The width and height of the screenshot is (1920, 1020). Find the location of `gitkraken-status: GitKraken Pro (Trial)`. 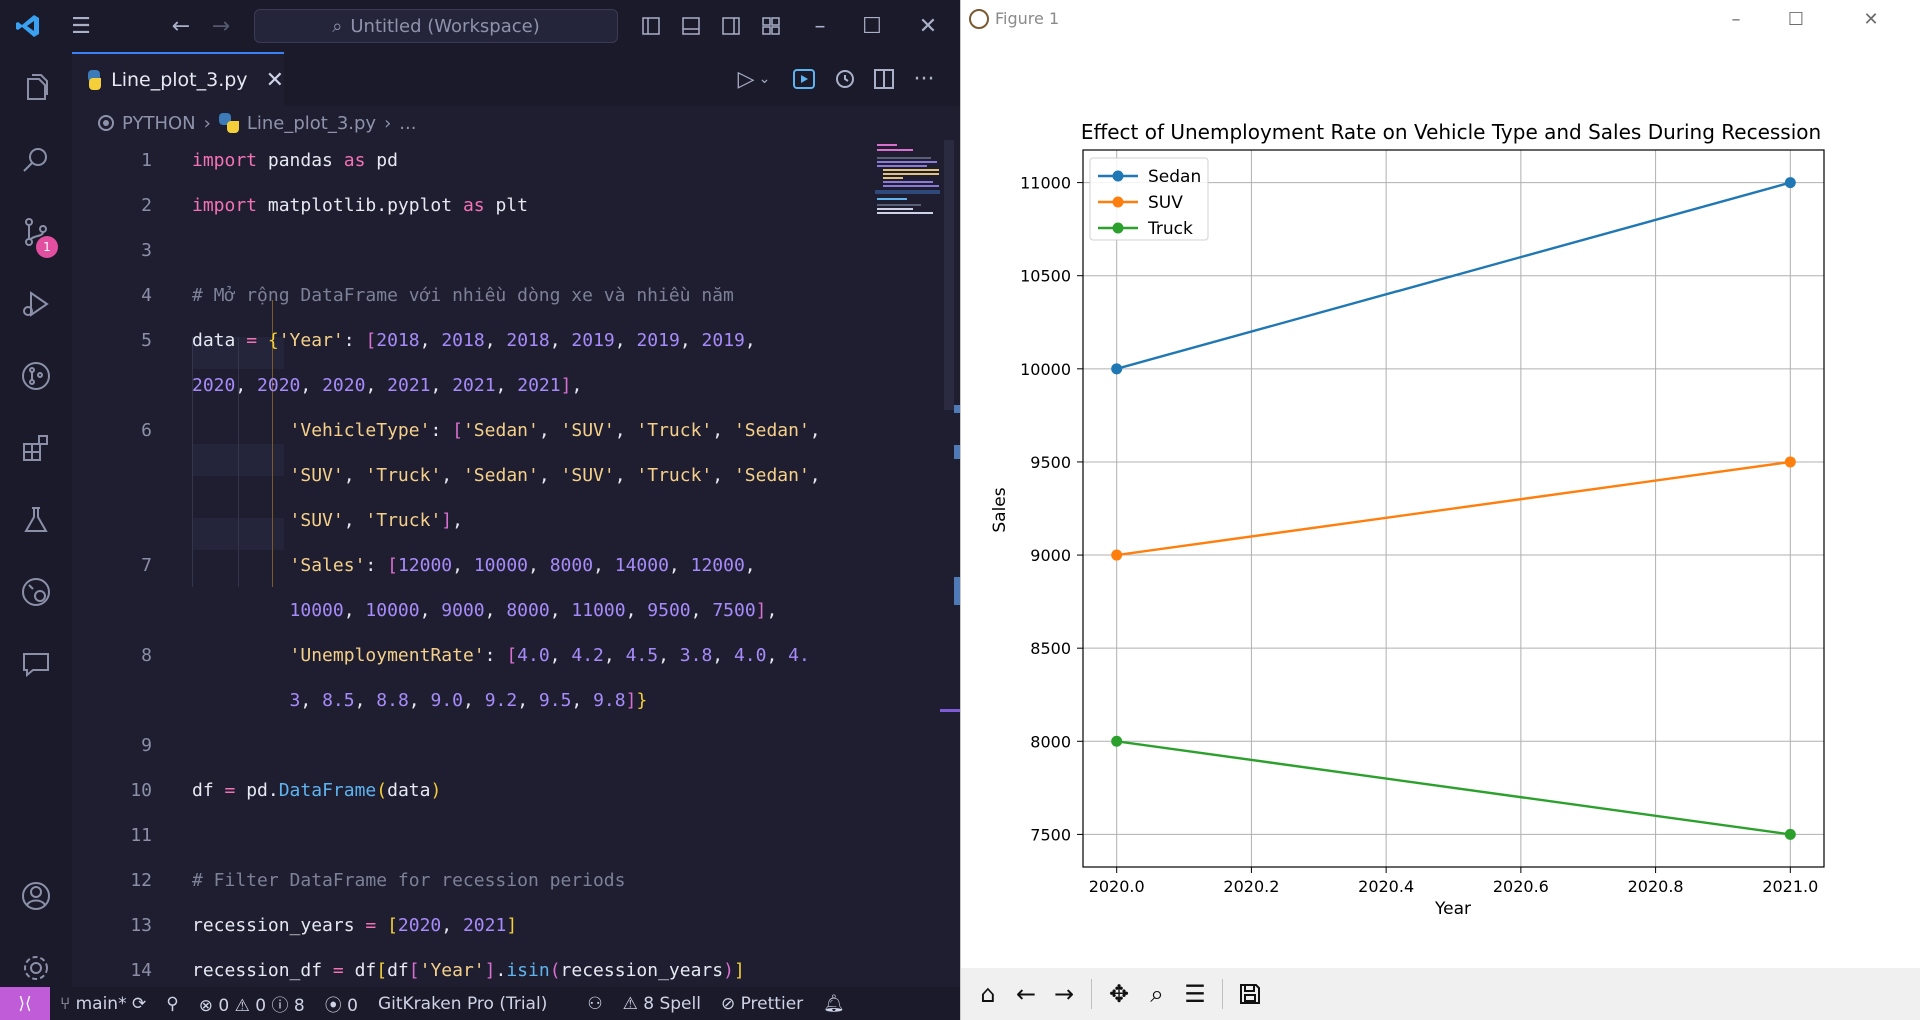

gitkraken-status: GitKraken Pro (Trial) is located at coordinates (462, 1003).